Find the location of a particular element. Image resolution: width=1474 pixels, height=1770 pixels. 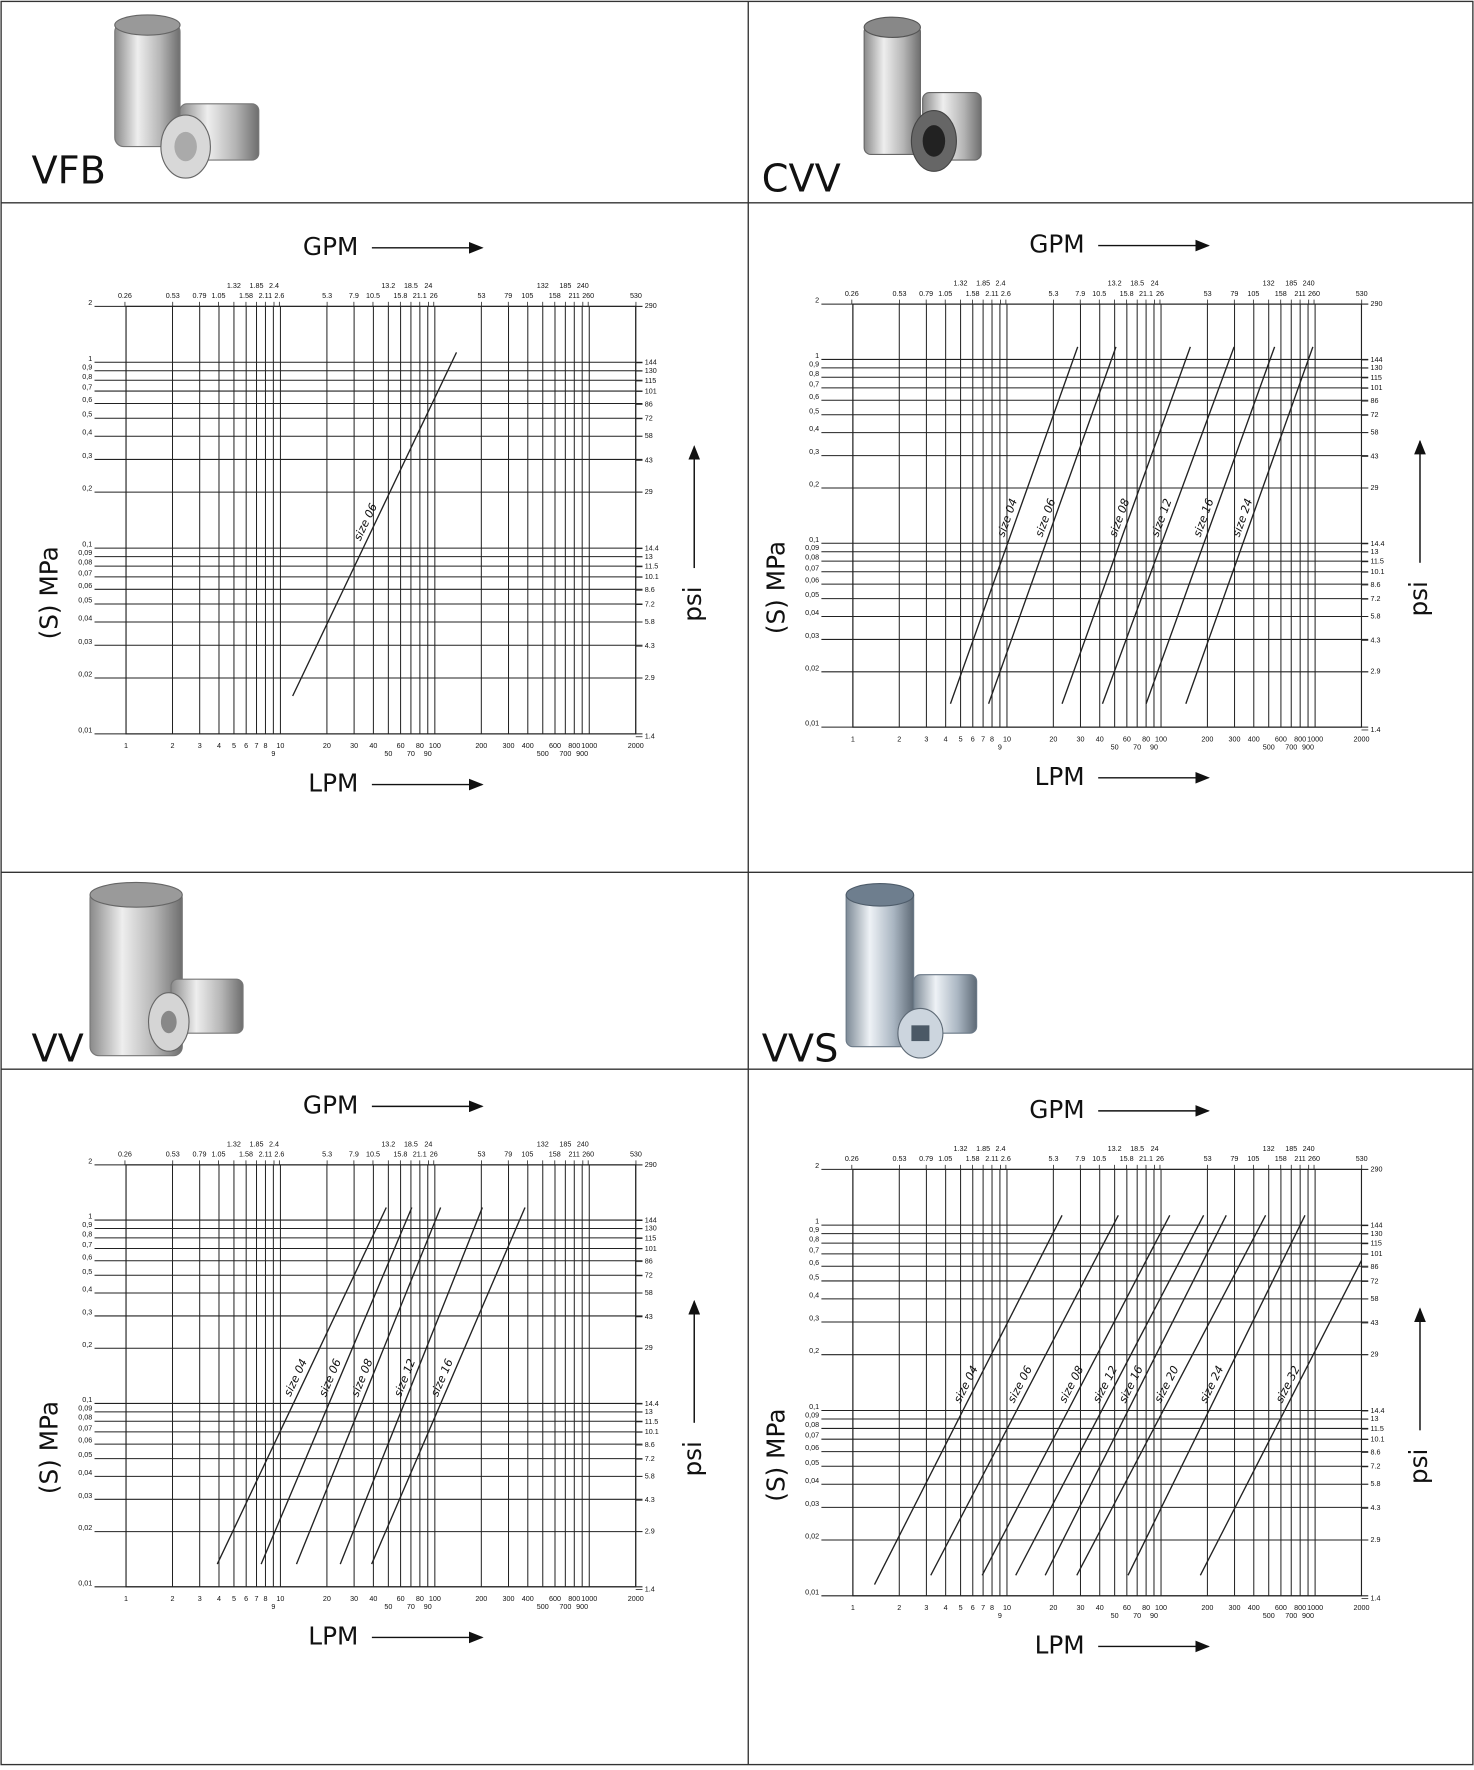

x2-tick-label: 158 is located at coordinates (555, 1154).